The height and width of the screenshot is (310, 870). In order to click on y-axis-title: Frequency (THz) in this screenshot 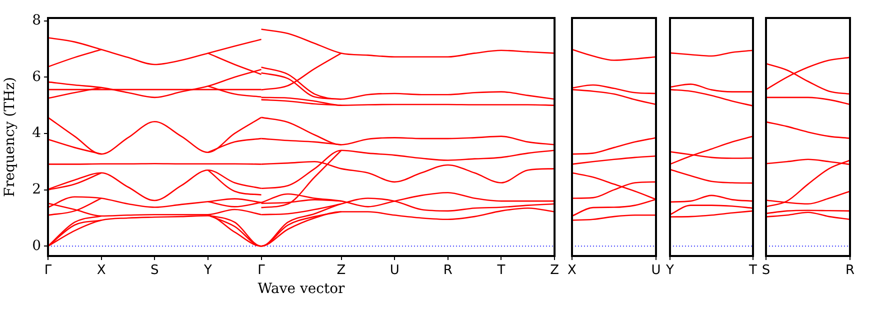, I will do `click(10, 137)`.